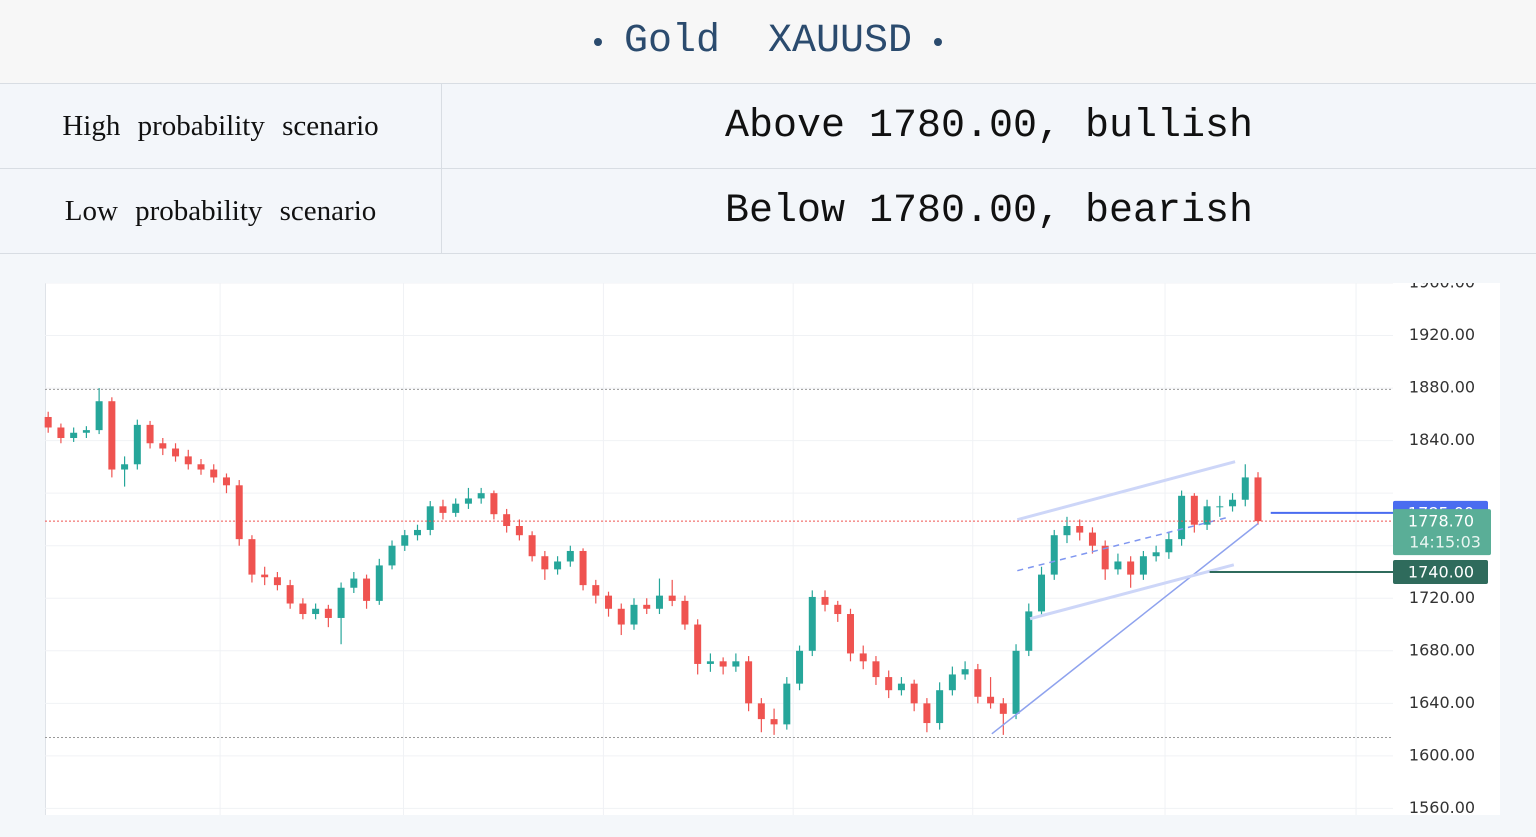 This screenshot has width=1536, height=837. What do you see at coordinates (1442, 807) in the screenshot?
I see `y-tick-label: 1560.00` at bounding box center [1442, 807].